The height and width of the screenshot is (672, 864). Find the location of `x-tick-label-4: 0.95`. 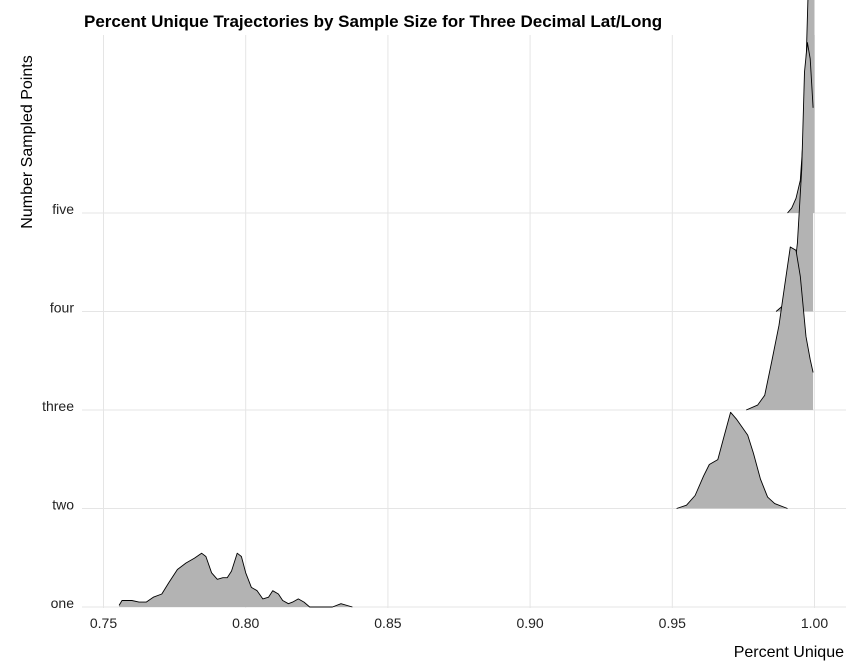

x-tick-label-4: 0.95 is located at coordinates (672, 623).